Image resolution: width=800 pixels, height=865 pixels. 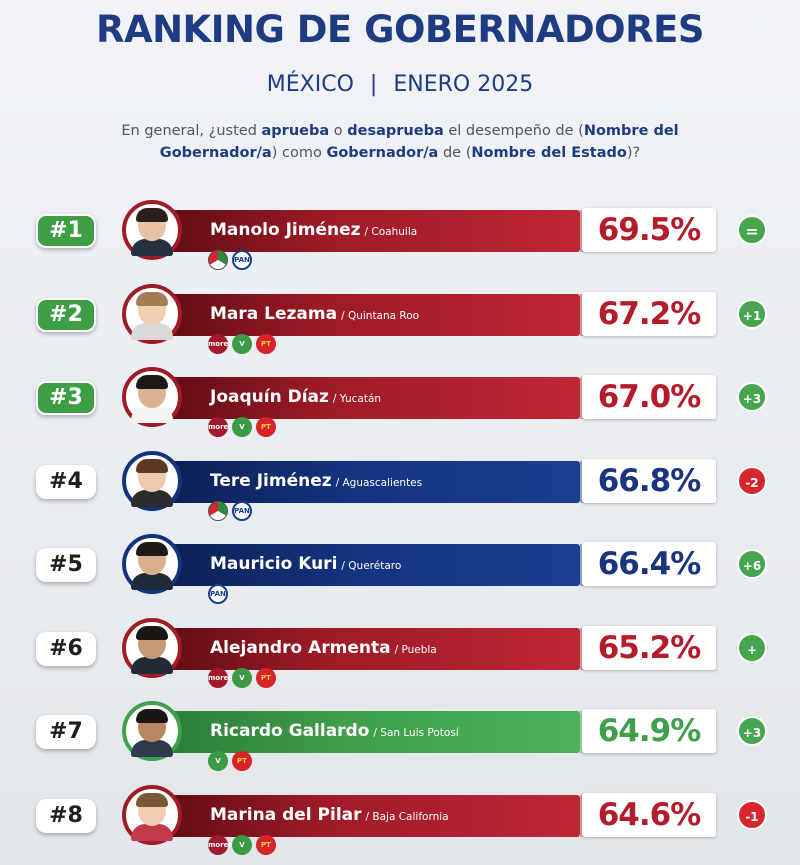 I want to click on ranking-row: #5 Mauricio Kuri / Querétaro 66.4% +6 PAN, so click(x=400, y=569).